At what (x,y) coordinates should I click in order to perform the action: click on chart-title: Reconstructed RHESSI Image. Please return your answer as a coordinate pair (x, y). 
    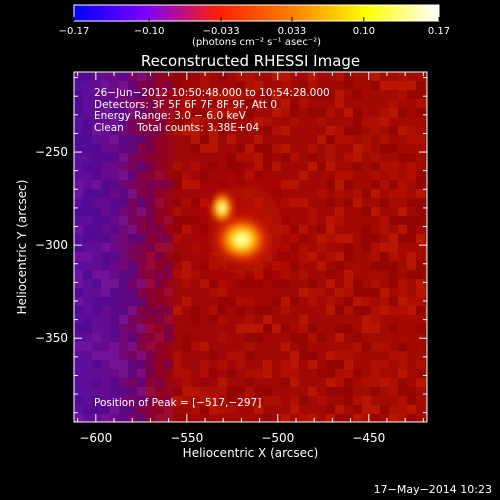
    Looking at the image, I should click on (250, 61).